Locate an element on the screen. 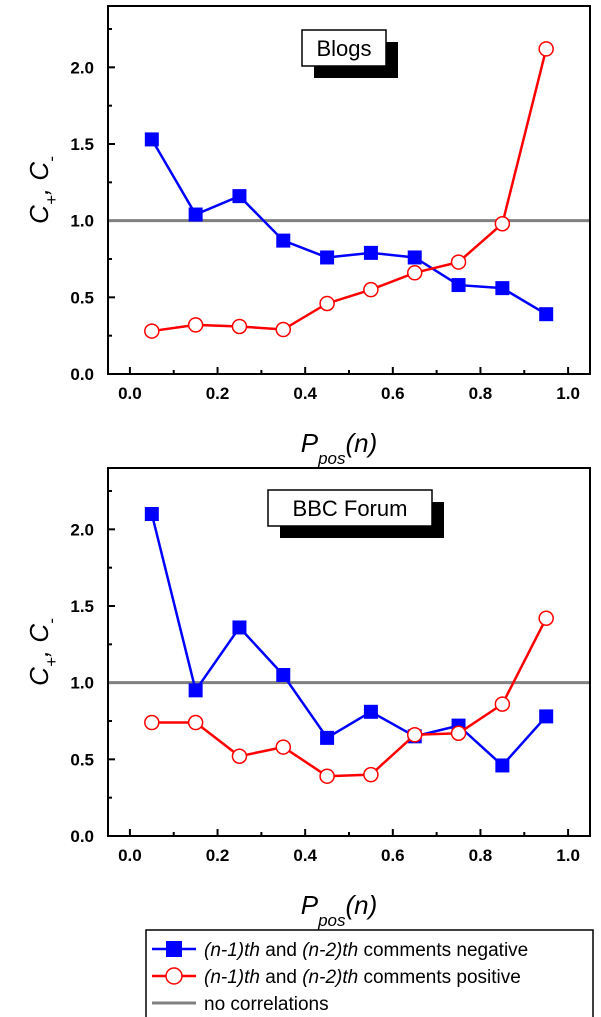  series-line-negative is located at coordinates (348, 227).